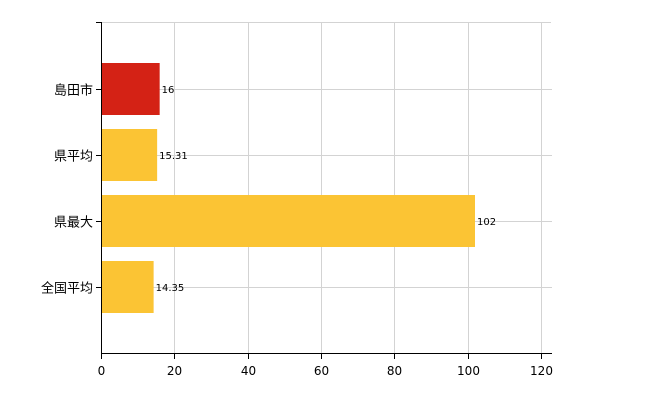 This screenshot has height=400, width=650. What do you see at coordinates (73, 223) in the screenshot?
I see `category-label: 県最大` at bounding box center [73, 223].